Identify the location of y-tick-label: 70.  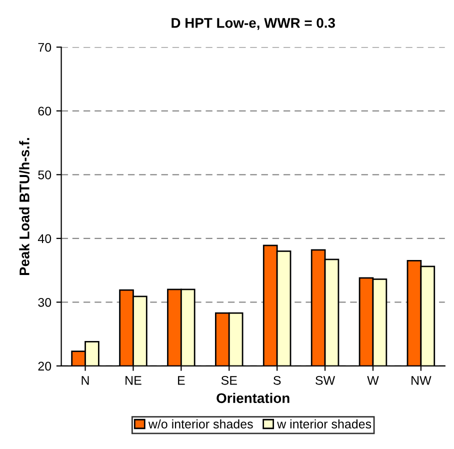
(45, 47).